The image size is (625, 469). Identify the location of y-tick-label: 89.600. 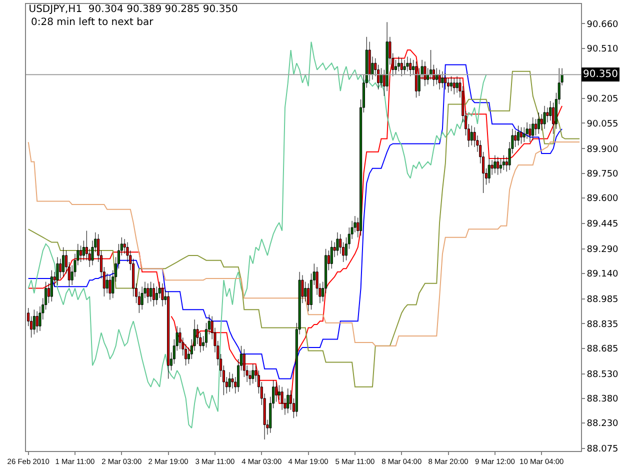
(602, 199).